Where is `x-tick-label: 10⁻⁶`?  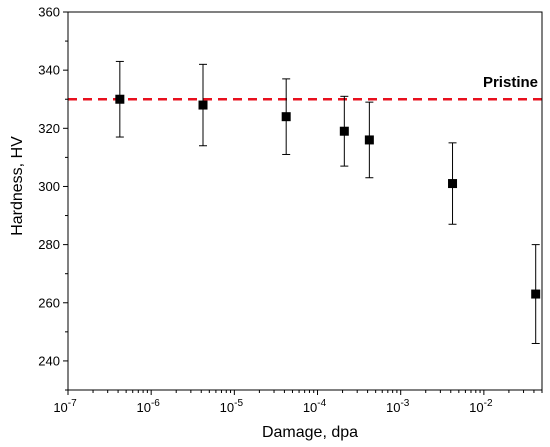 x-tick-label: 10⁻⁶ is located at coordinates (148, 406).